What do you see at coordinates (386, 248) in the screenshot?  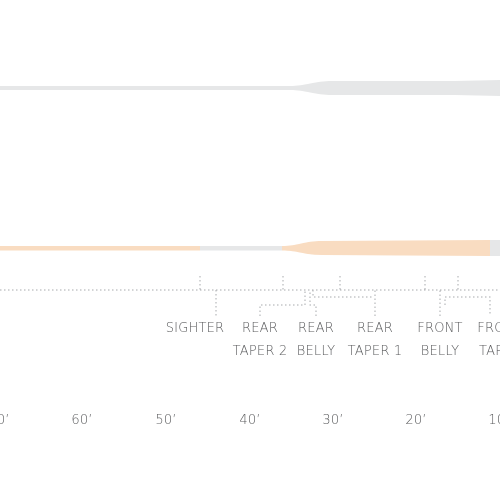 I see `line-taper-peach` at bounding box center [386, 248].